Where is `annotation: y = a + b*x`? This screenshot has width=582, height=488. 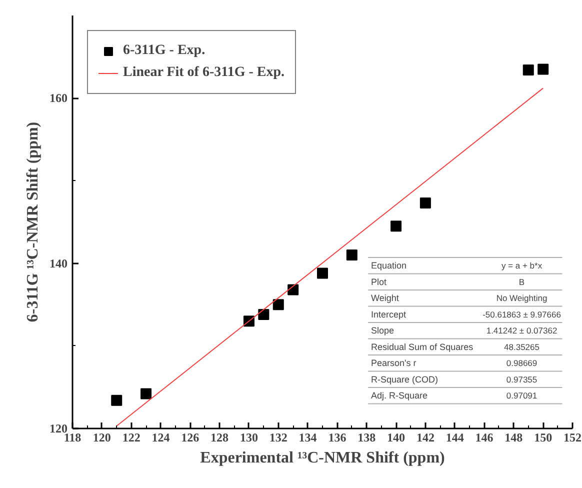 annotation: y = a + b*x is located at coordinates (522, 265).